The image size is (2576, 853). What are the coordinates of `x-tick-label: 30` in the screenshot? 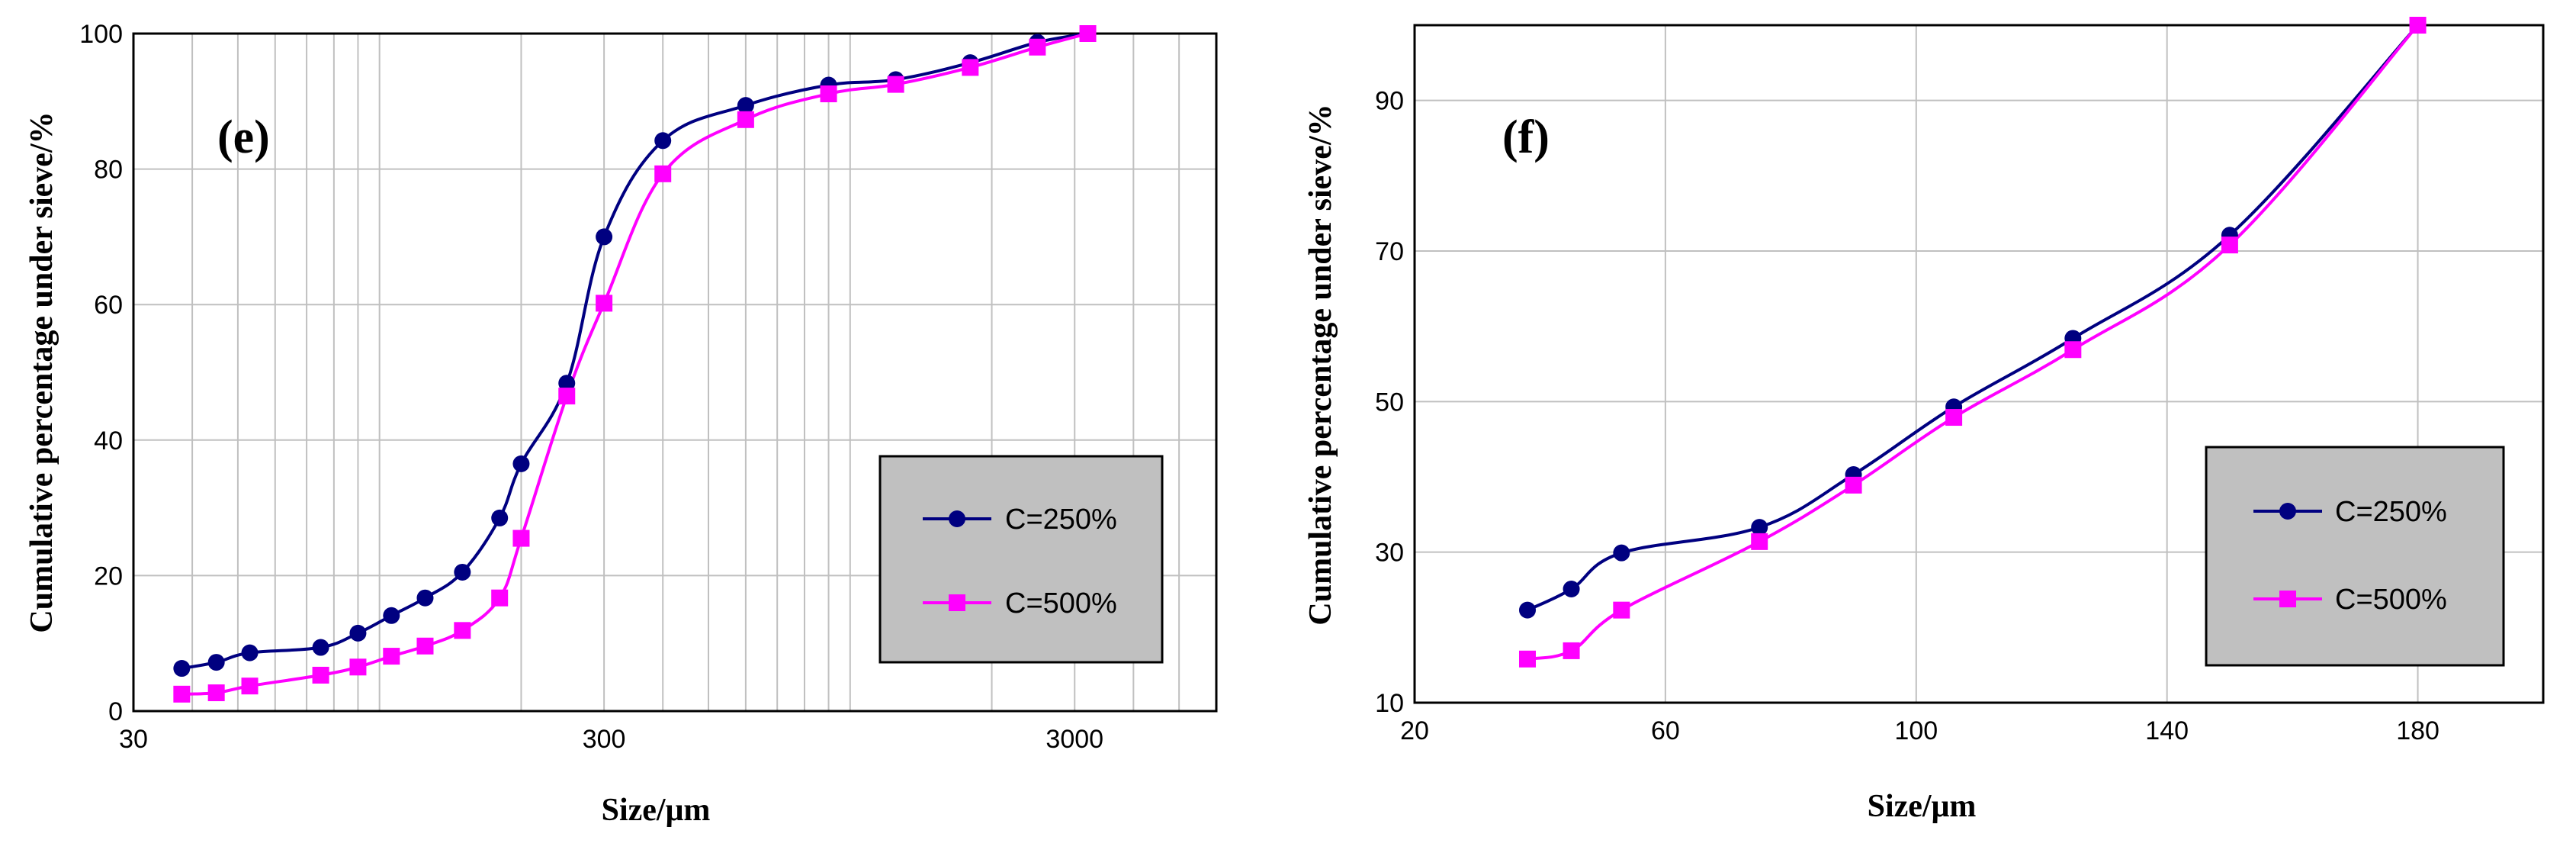 It's located at (133, 739).